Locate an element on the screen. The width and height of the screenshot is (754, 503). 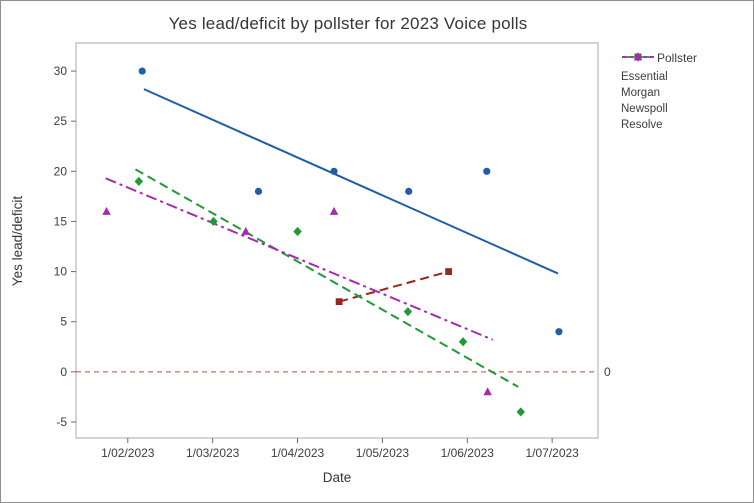
legend-label: Essential is located at coordinates (644, 76).